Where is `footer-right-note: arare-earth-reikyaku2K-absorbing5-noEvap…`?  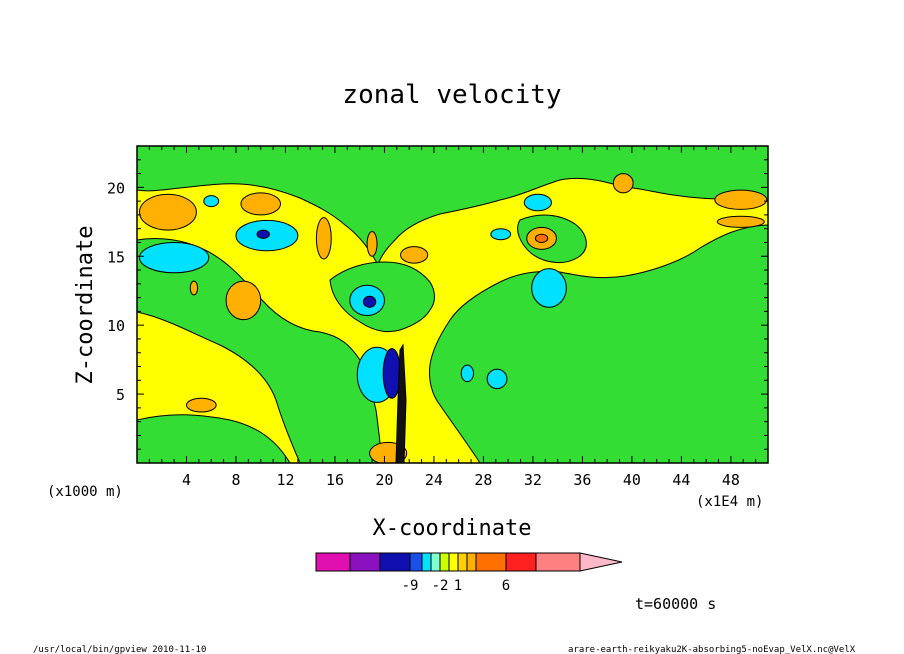
footer-right-note: arare-earth-reikyaku2K-absorbing5-noEvap… is located at coordinates (712, 649).